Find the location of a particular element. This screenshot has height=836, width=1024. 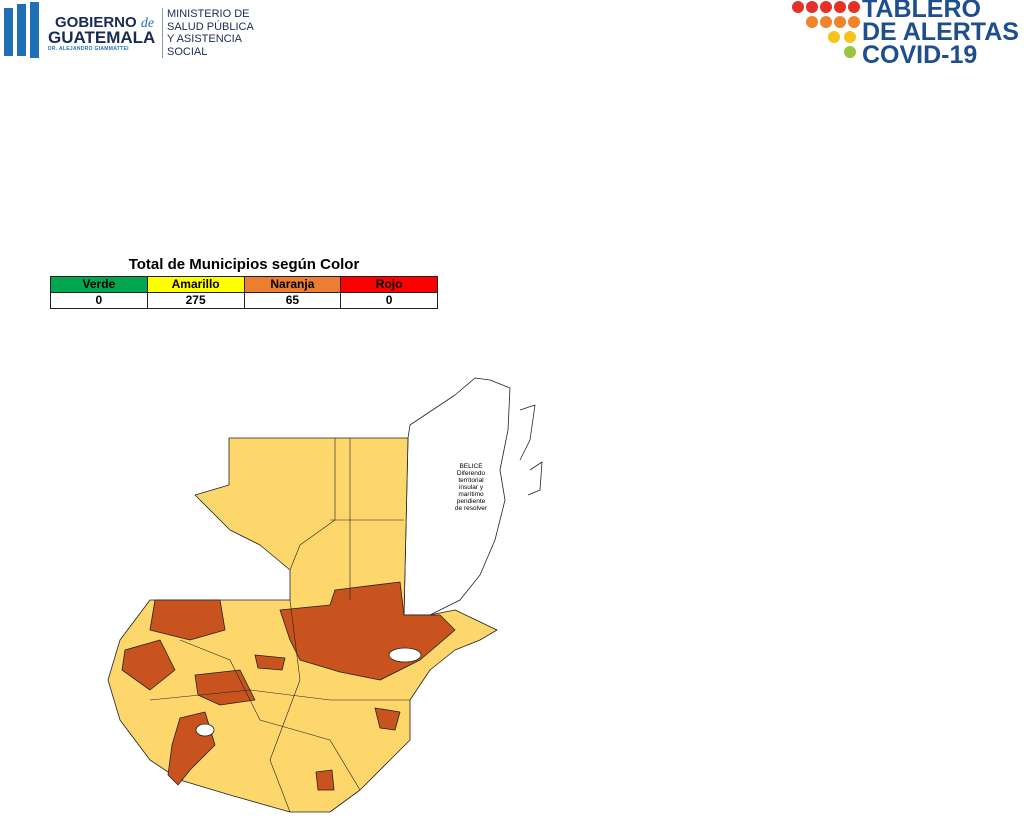

logo-text: SALUD PÚBLICA is located at coordinates (210, 26).